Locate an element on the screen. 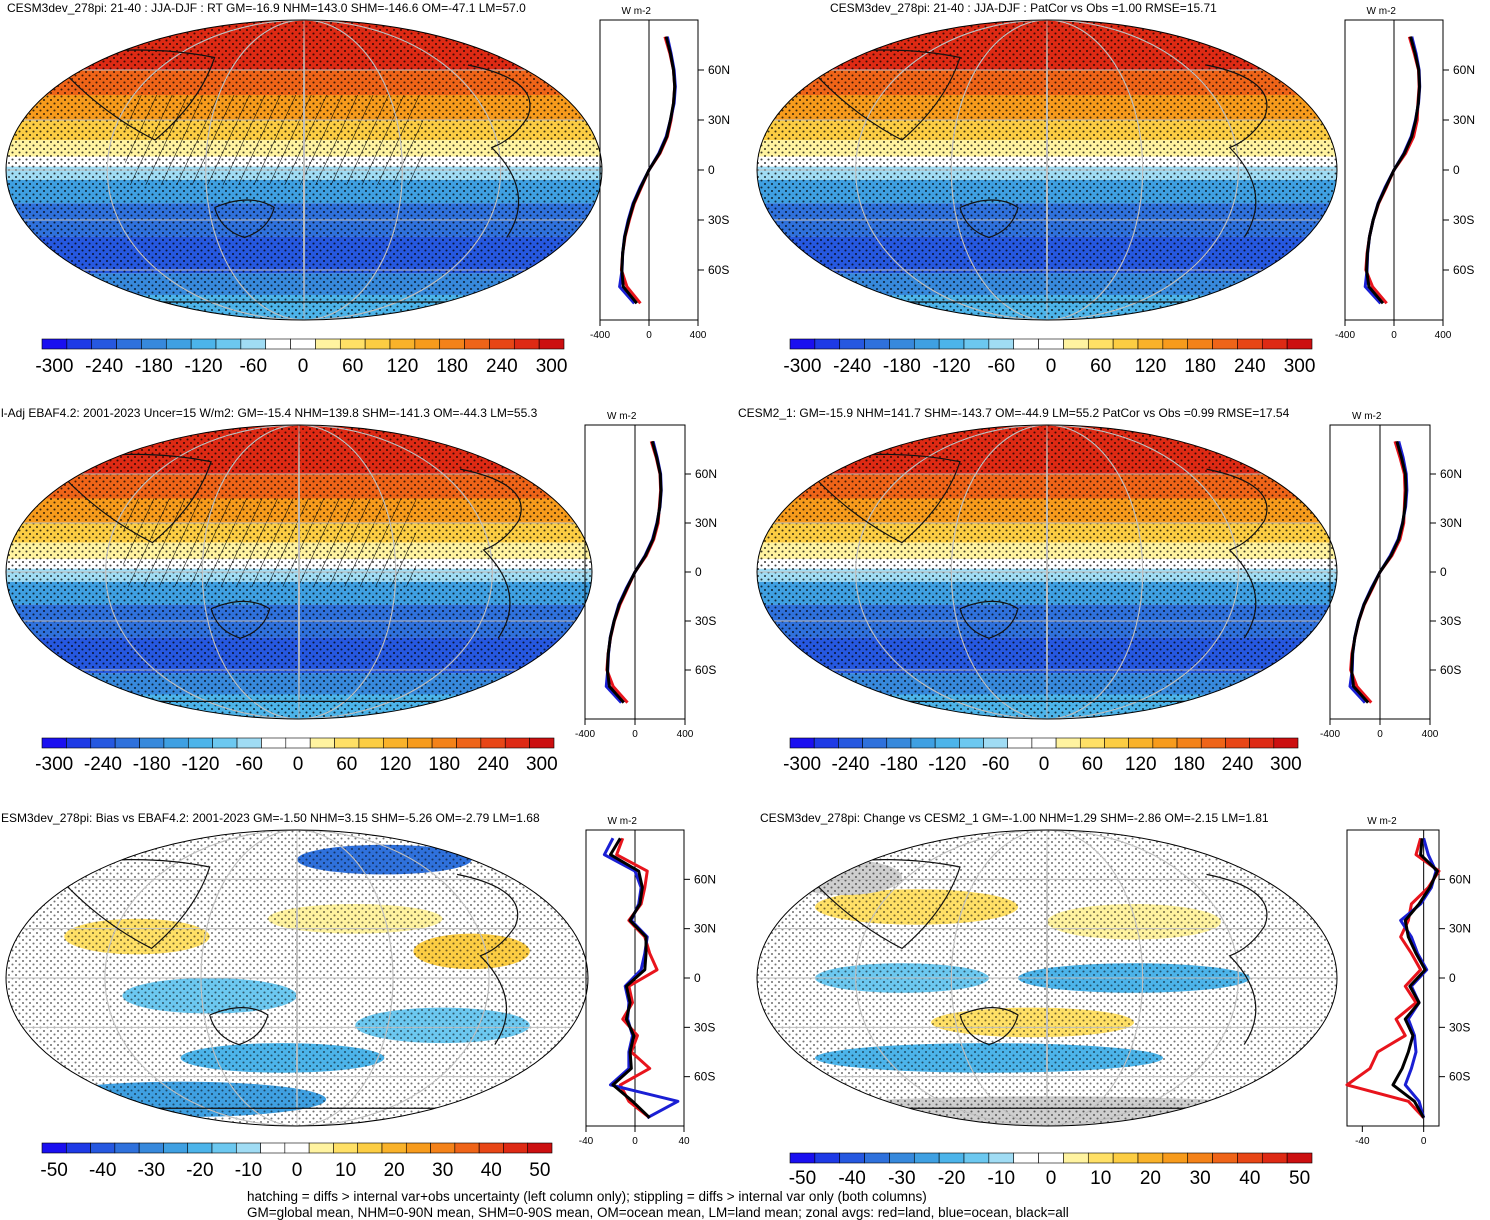 This screenshot has height=1220, width=1490. colorbar-tick-label: 30 is located at coordinates (442, 1170).